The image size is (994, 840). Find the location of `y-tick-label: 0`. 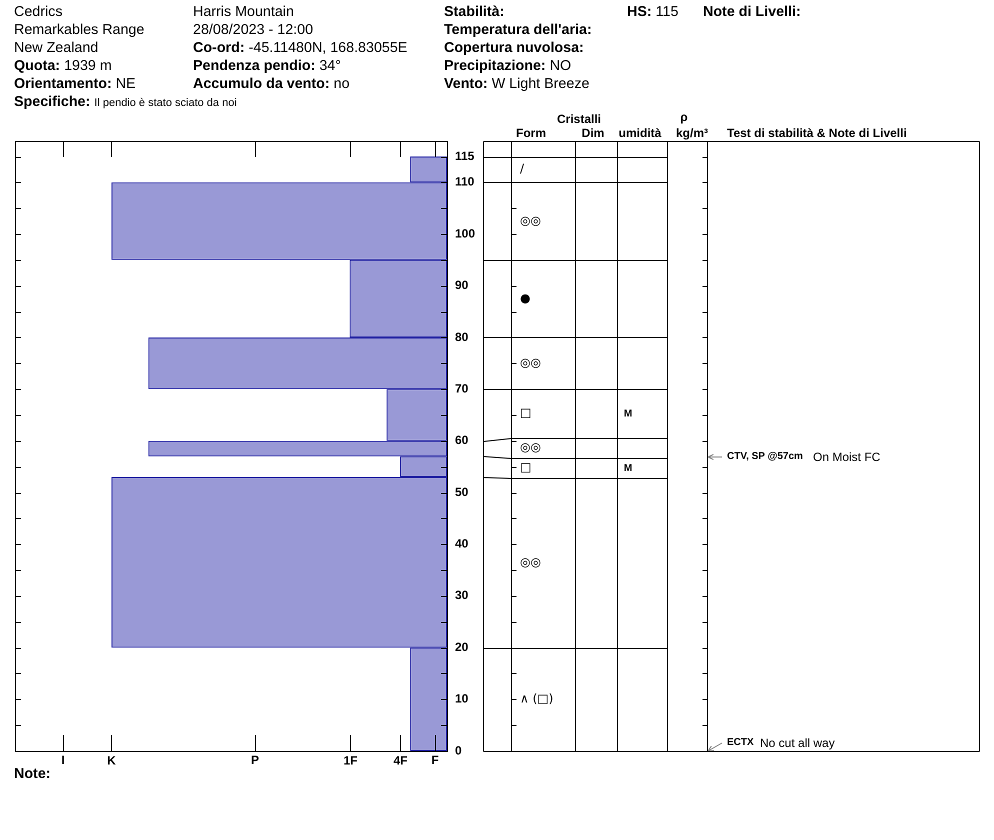

y-tick-label: 0 is located at coordinates (458, 750).